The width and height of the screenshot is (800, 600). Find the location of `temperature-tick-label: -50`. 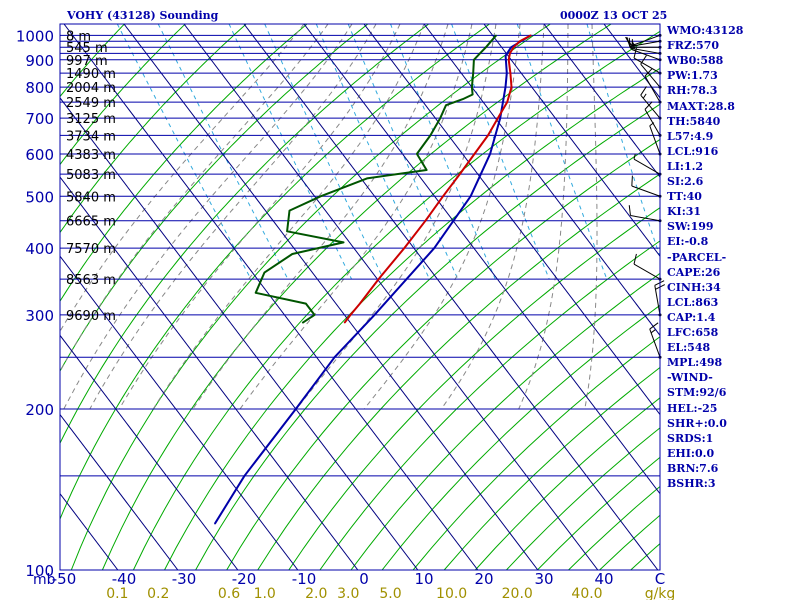

temperature-tick-label: -50 is located at coordinates (64, 579).